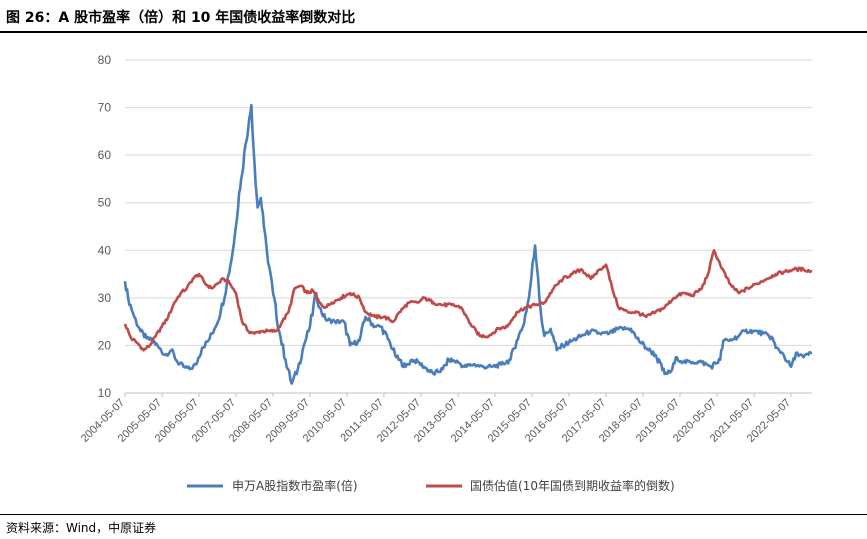 The width and height of the screenshot is (867, 539). I want to click on legend: 申万A股指数市盈率(倍) 国债估值(10年国债到期收益率的倒数), so click(431, 485).